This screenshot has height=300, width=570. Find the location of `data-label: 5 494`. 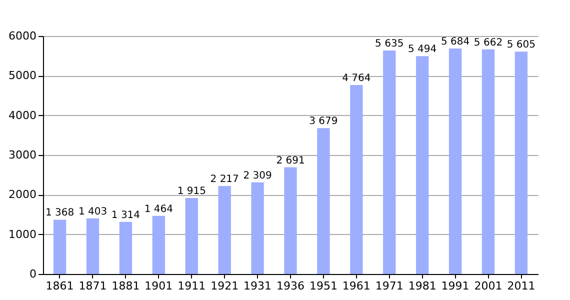

data-label: 5 494 is located at coordinates (422, 50).